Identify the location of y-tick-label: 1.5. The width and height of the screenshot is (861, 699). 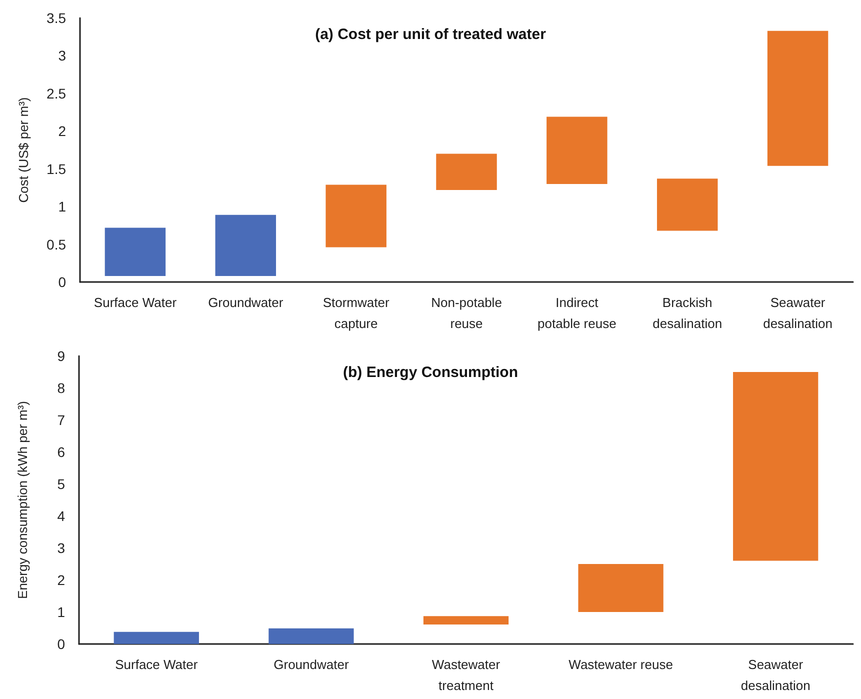
(56, 168).